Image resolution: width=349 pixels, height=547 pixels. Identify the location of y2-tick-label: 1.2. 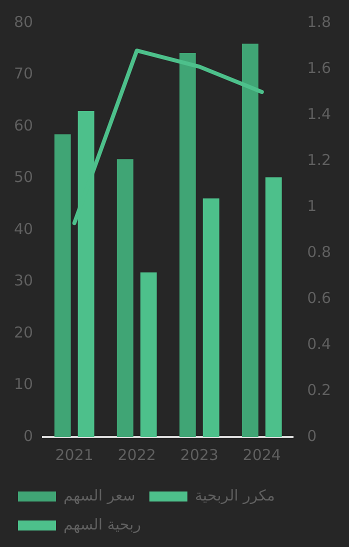
(319, 159).